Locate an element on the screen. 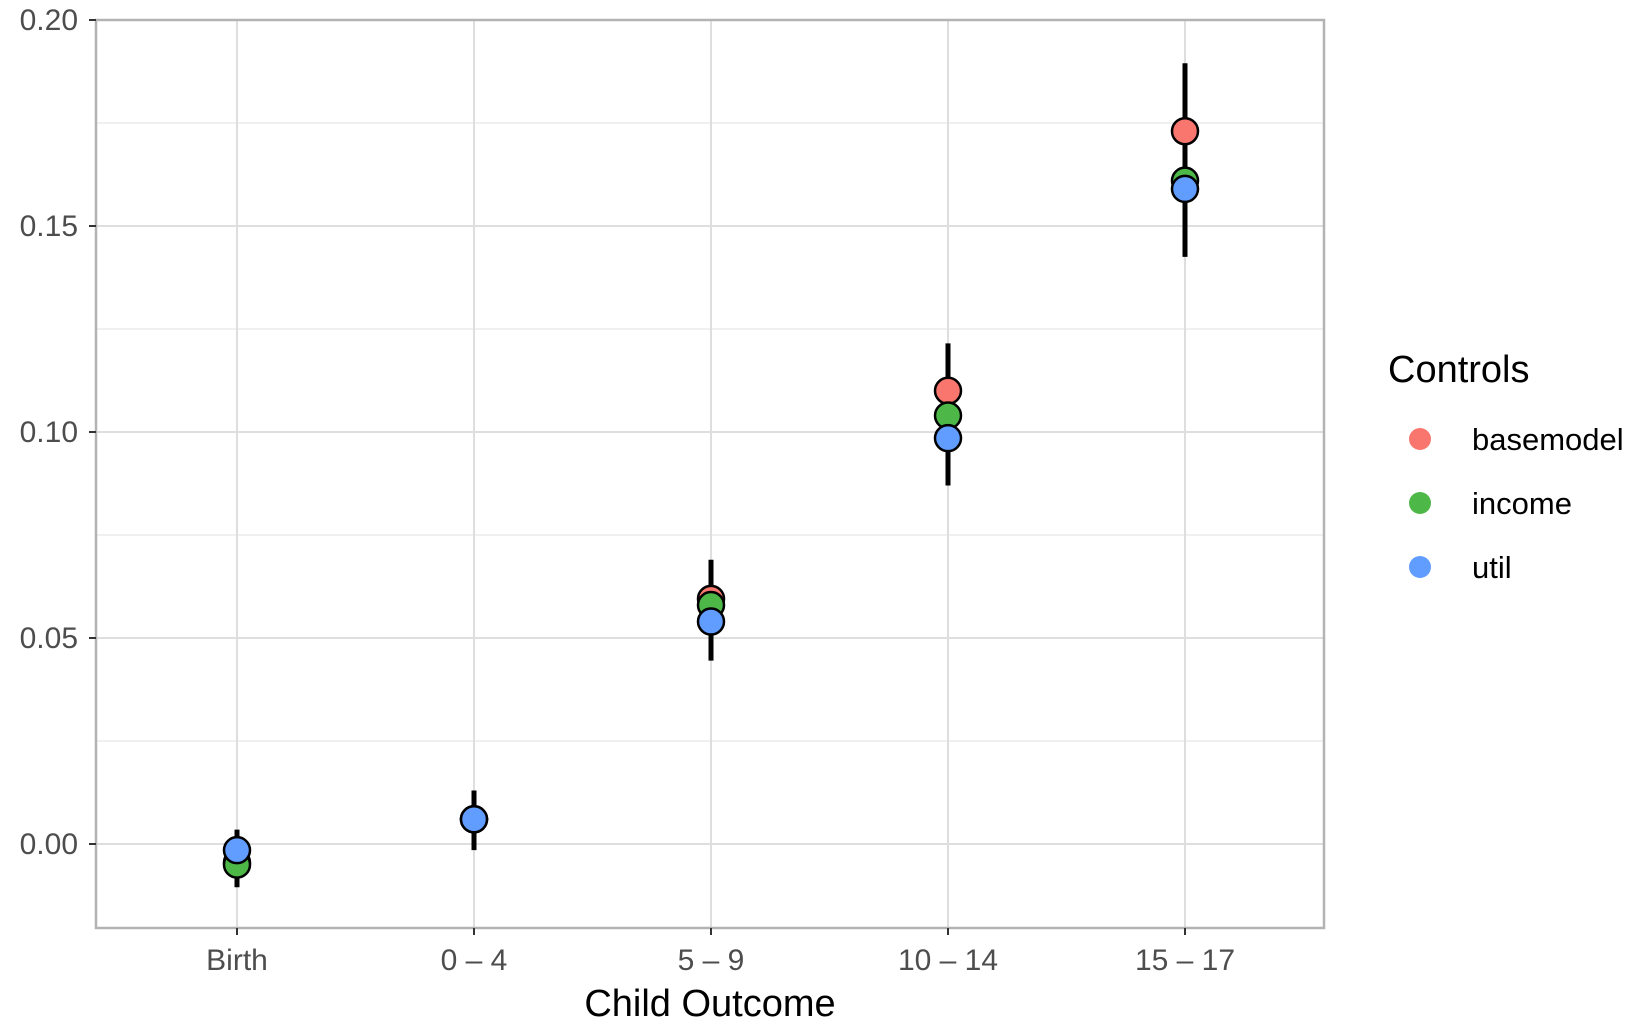 The image size is (1644, 1018). y-axis: 0.00 0.05 0.10 0.15 0.20 is located at coordinates (58, 432).